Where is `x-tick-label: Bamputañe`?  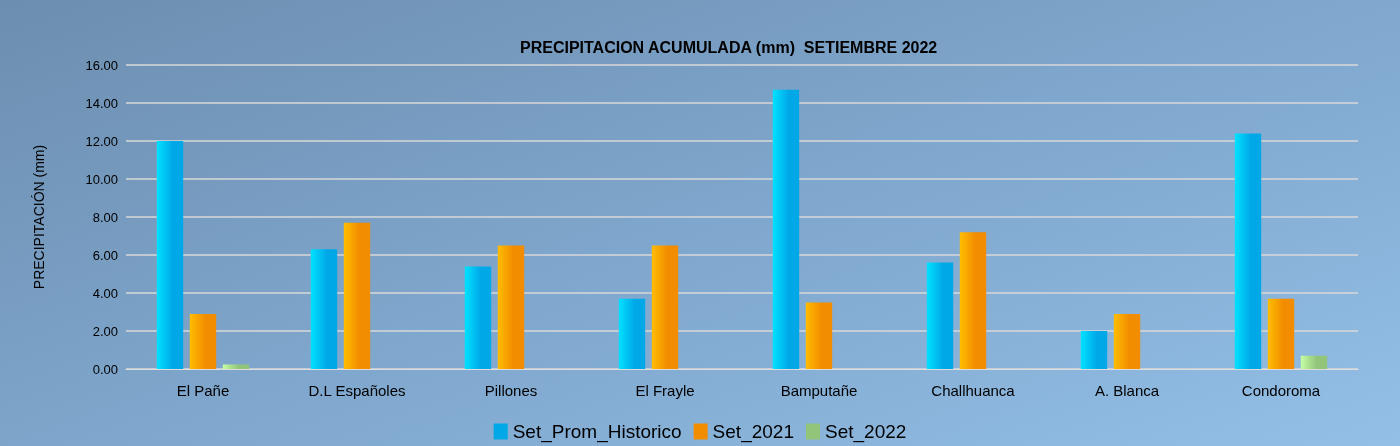 x-tick-label: Bamputañe is located at coordinates (819, 390).